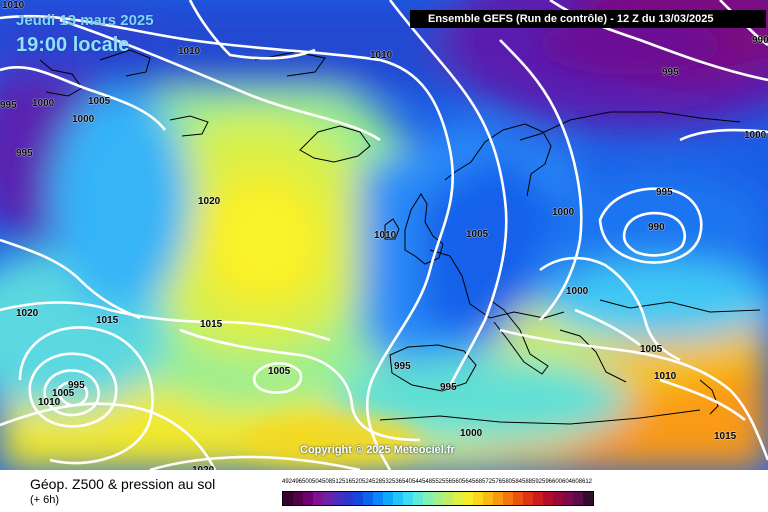 This screenshot has width=768, height=512. Describe the element at coordinates (377, 482) in the screenshot. I see `scale-label: 528` at that location.